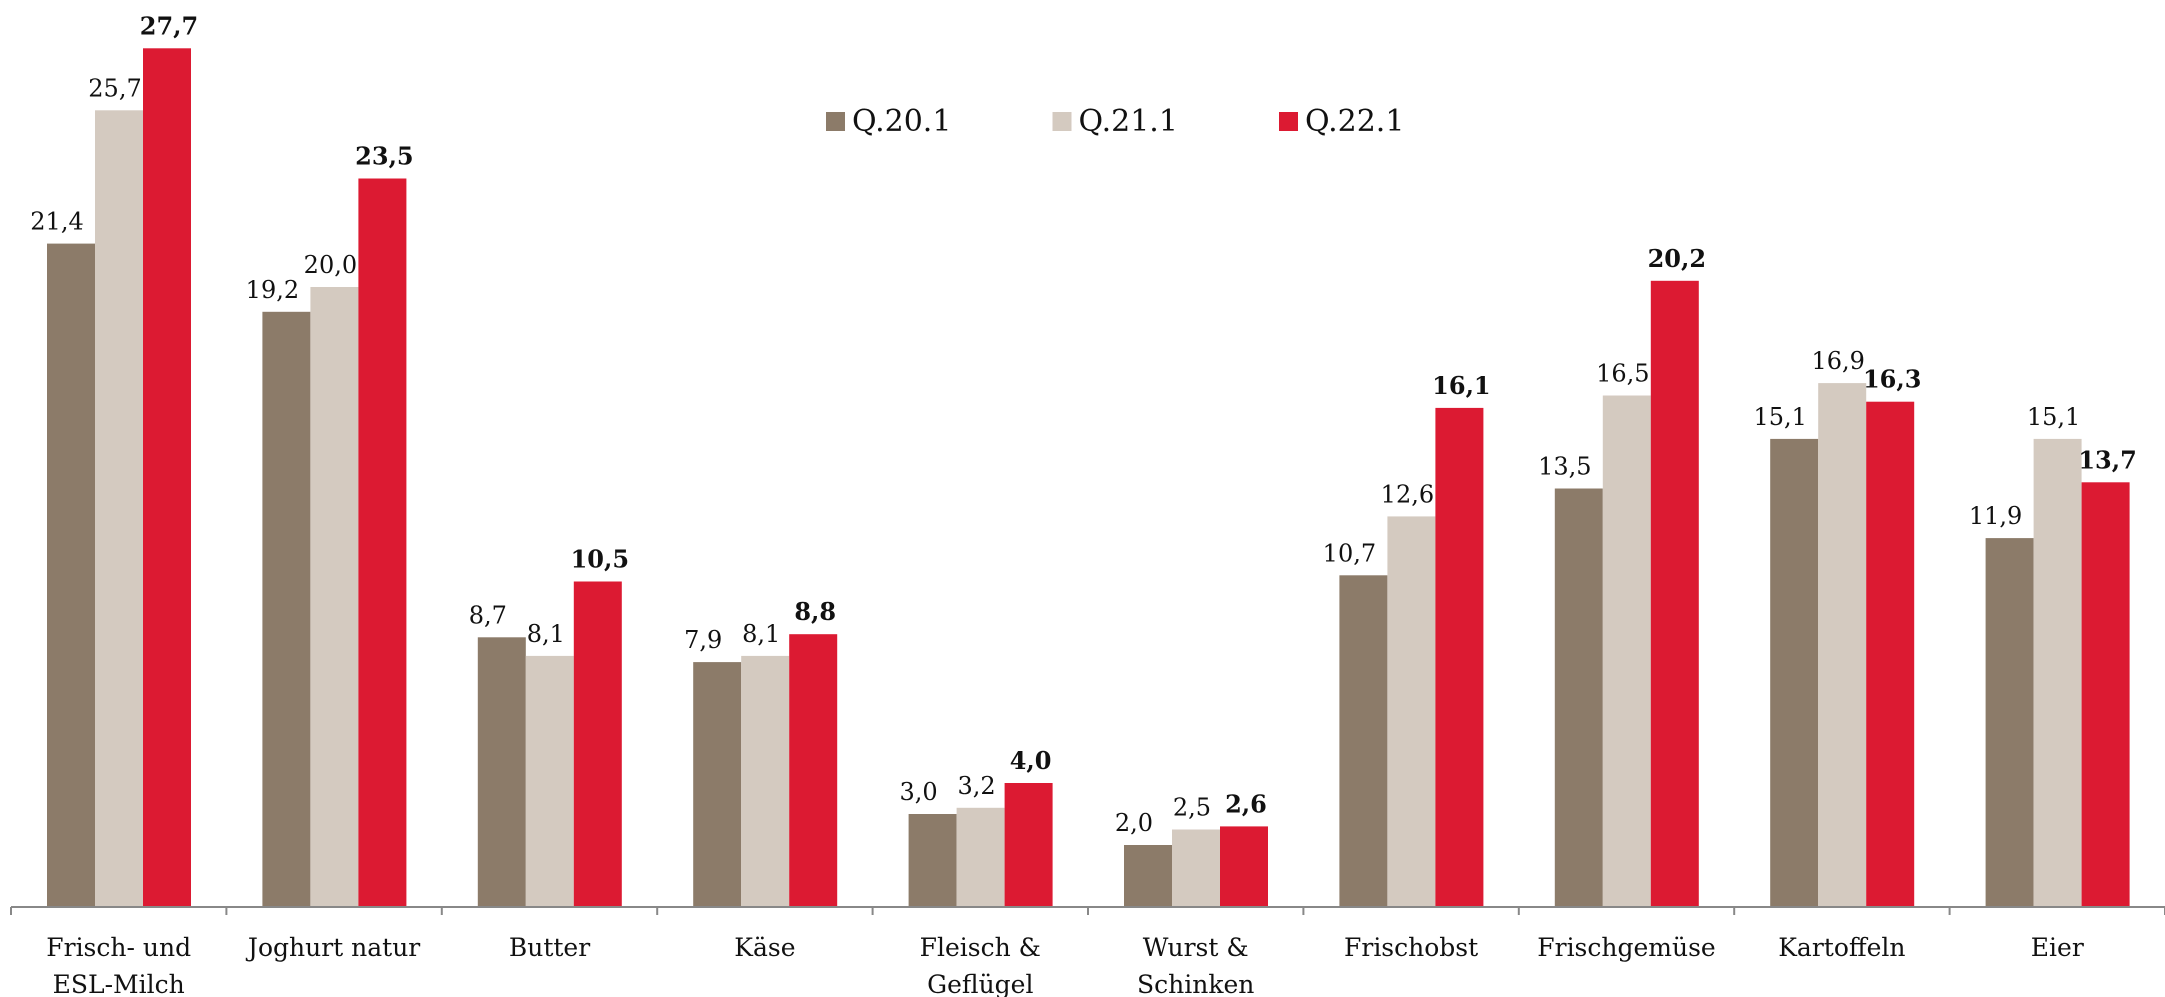 This screenshot has height=997, width=2165. I want to click on value-label: 16,9, so click(1837, 361).